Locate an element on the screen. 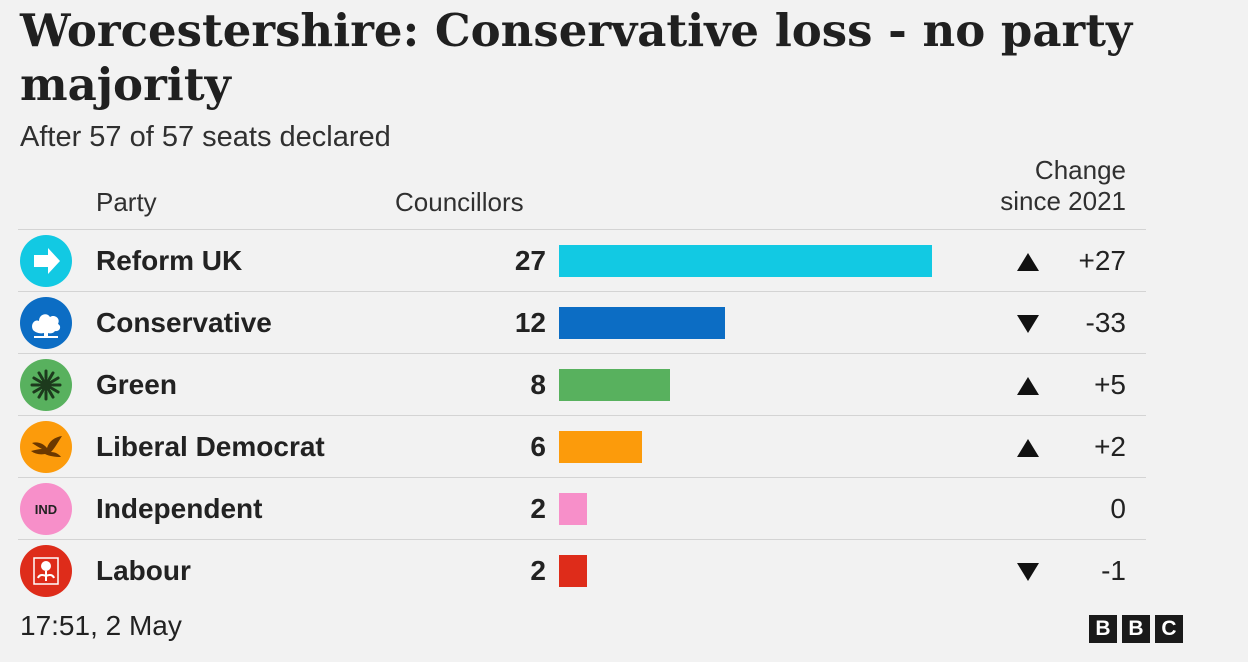 The height and width of the screenshot is (662, 1248). table-row: Conservative 12 -33 is located at coordinates (582, 322).